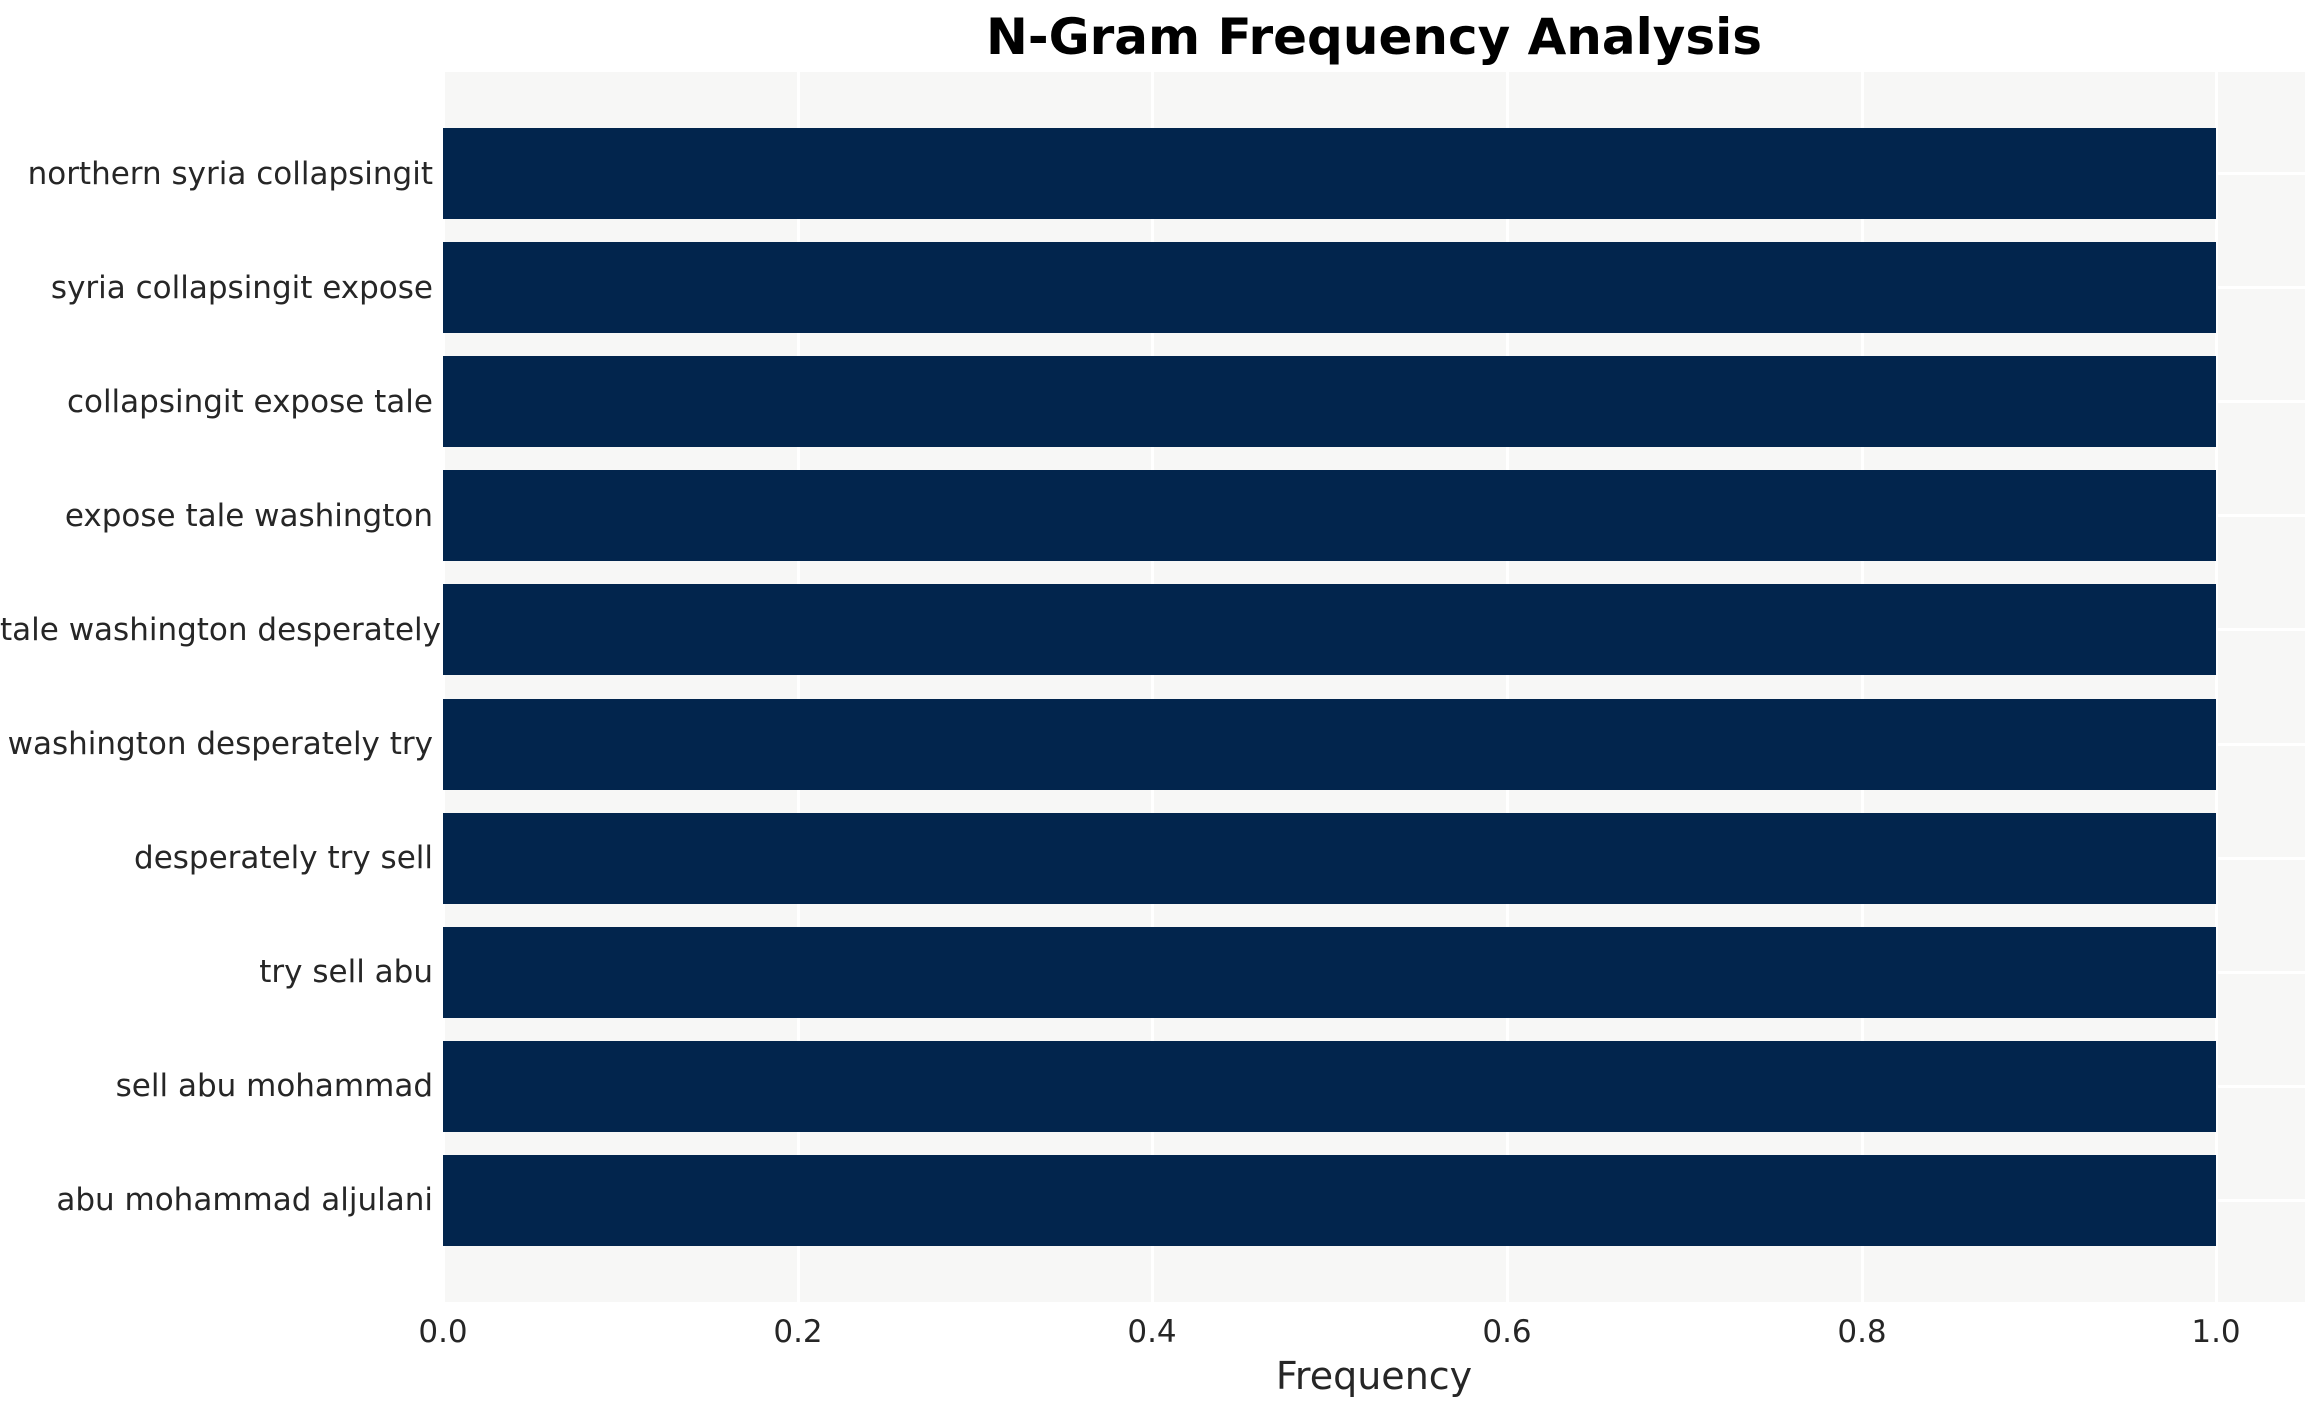  Describe the element at coordinates (1374, 37) in the screenshot. I see `chart-title: N-Gram Frequency Analysis` at that location.